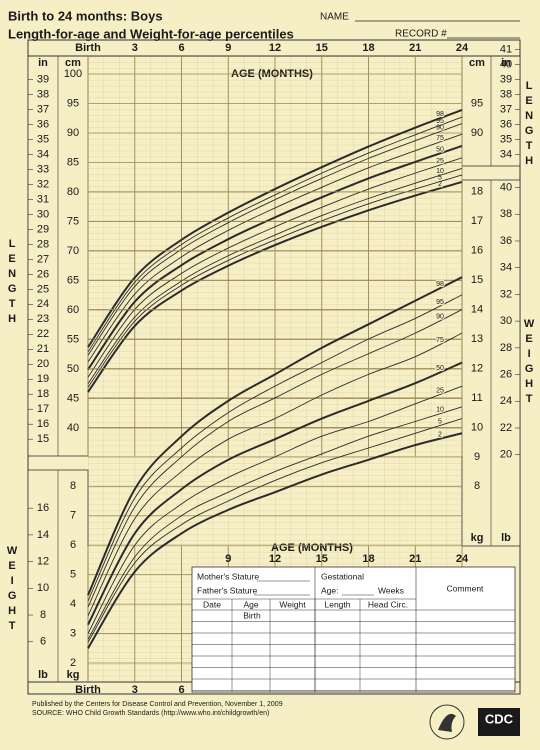 This screenshot has height=750, width=540. What do you see at coordinates (477, 192) in the screenshot?
I see `y-tick-label: 18` at bounding box center [477, 192].